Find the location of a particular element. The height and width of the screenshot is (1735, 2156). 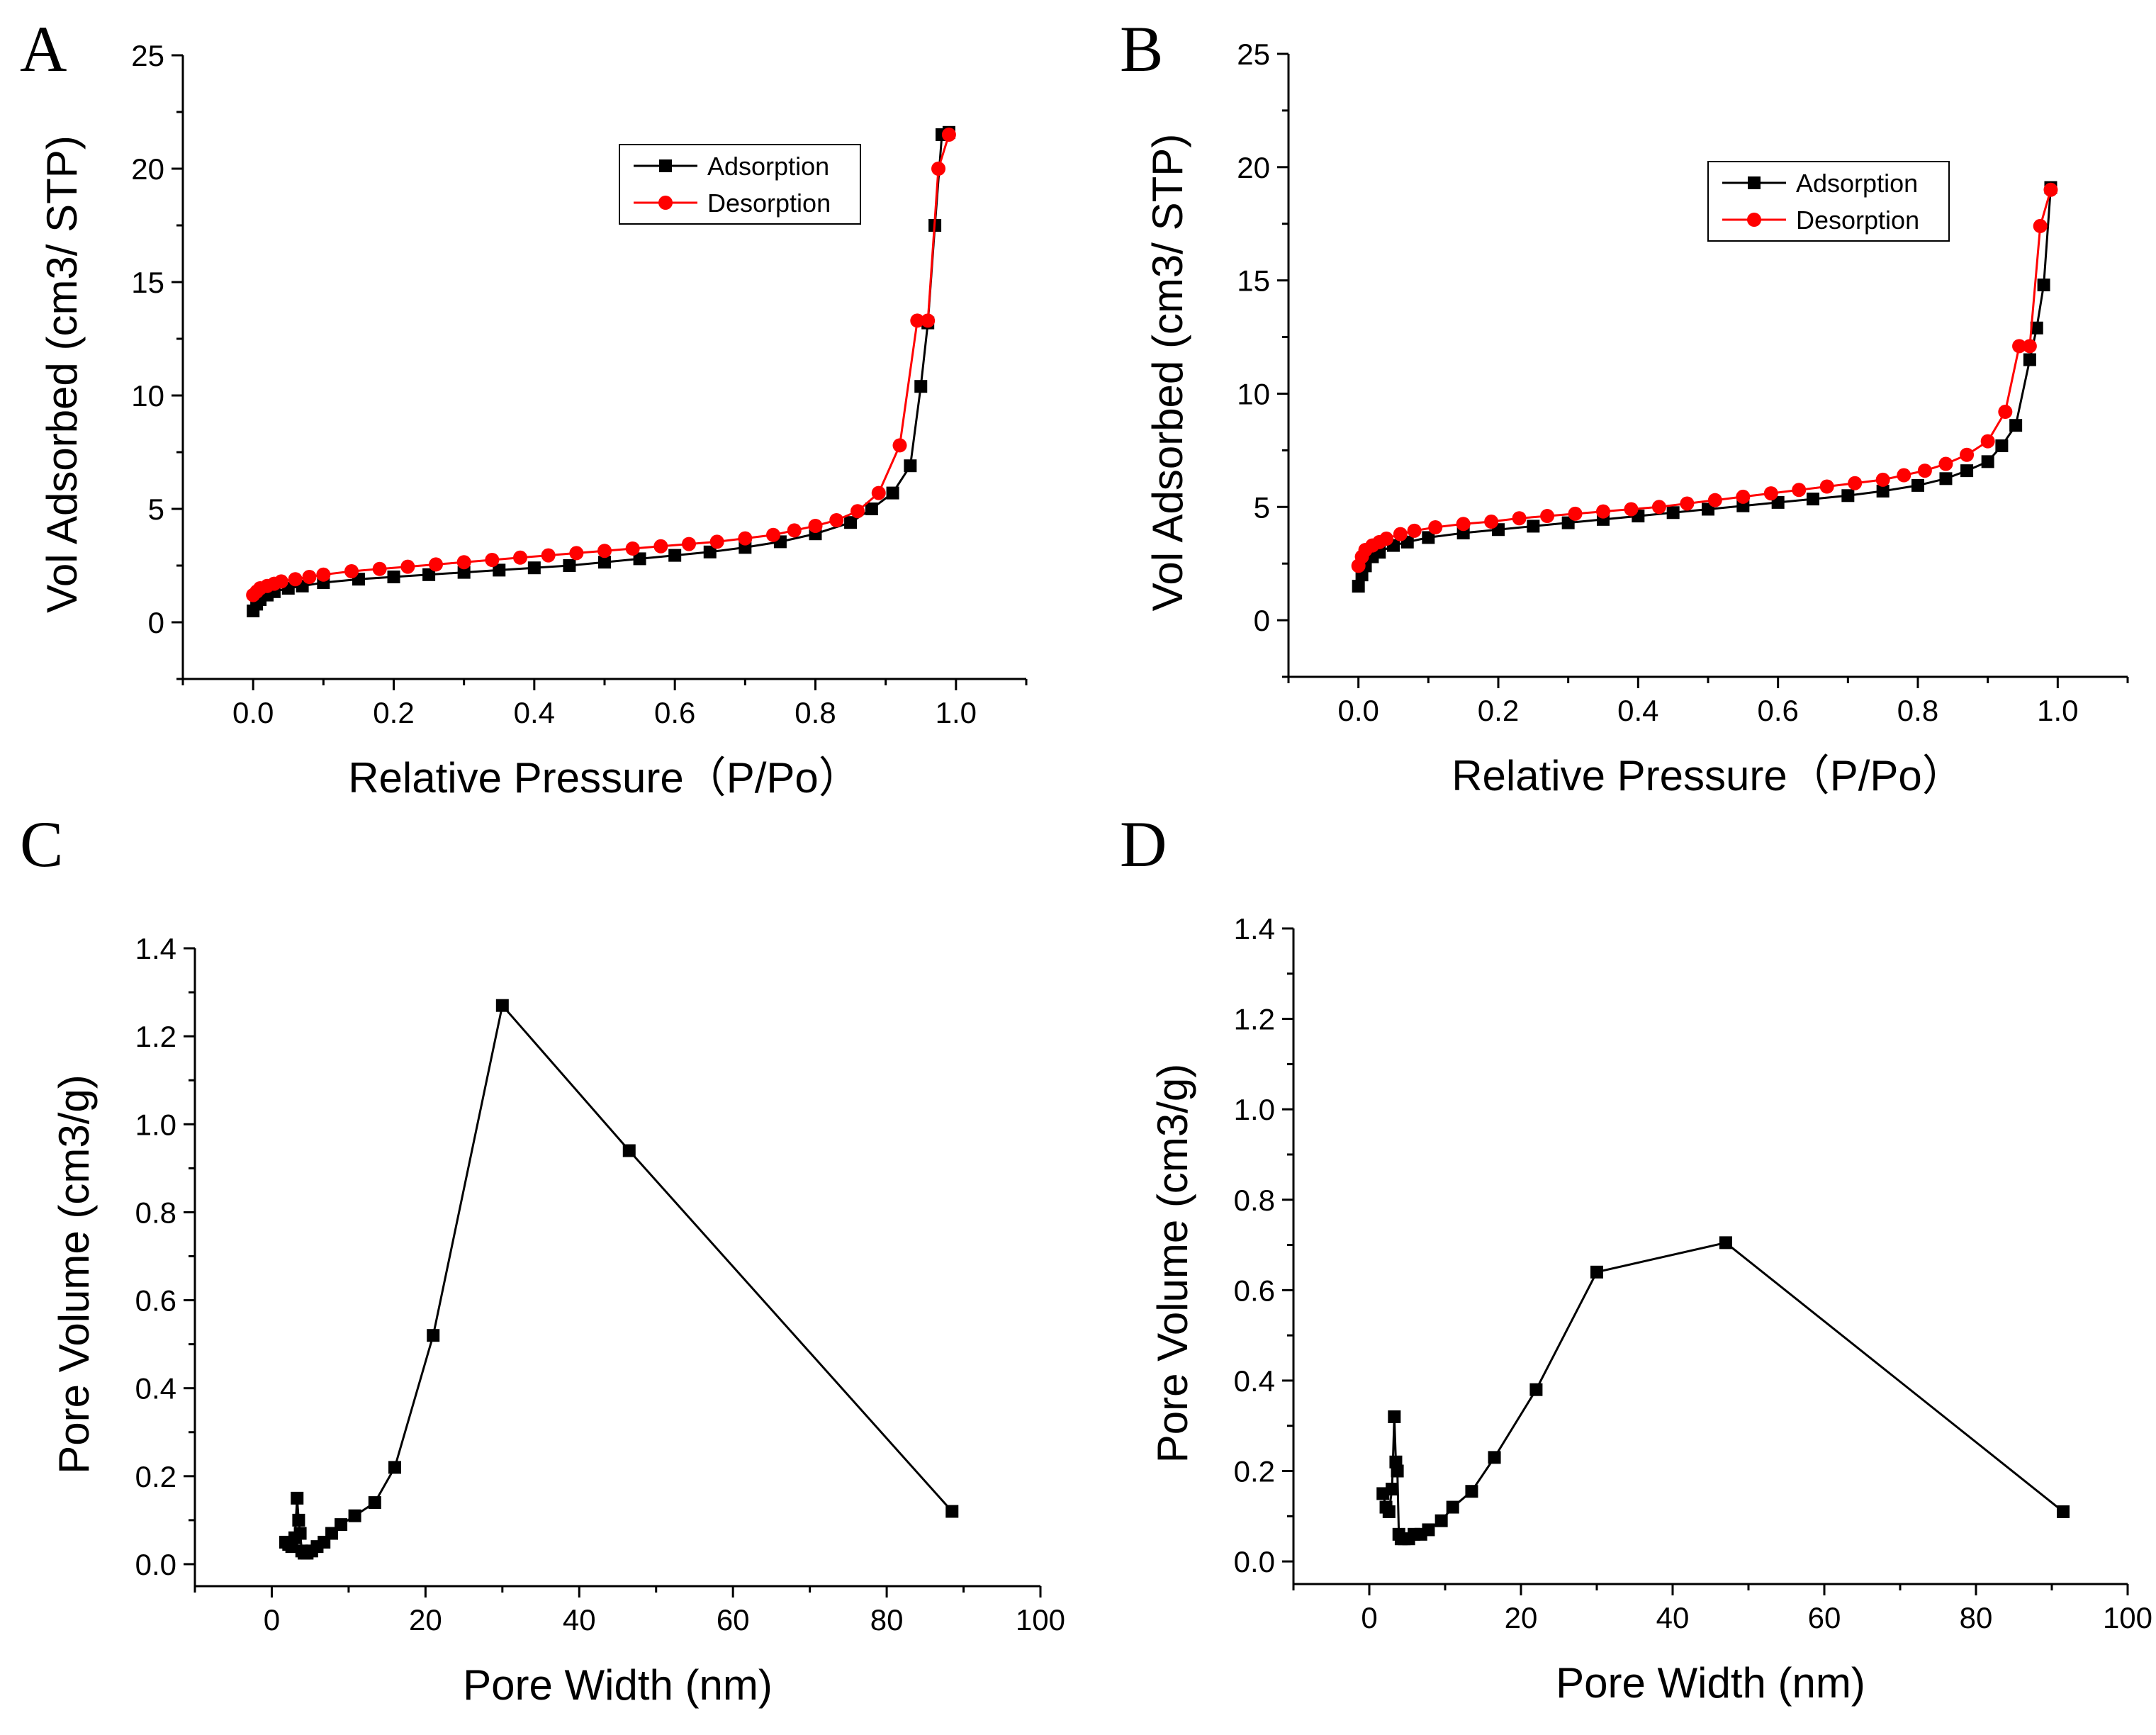

x-axis-title-a: Relative Pressure（P/Po） is located at coordinates (604, 778).